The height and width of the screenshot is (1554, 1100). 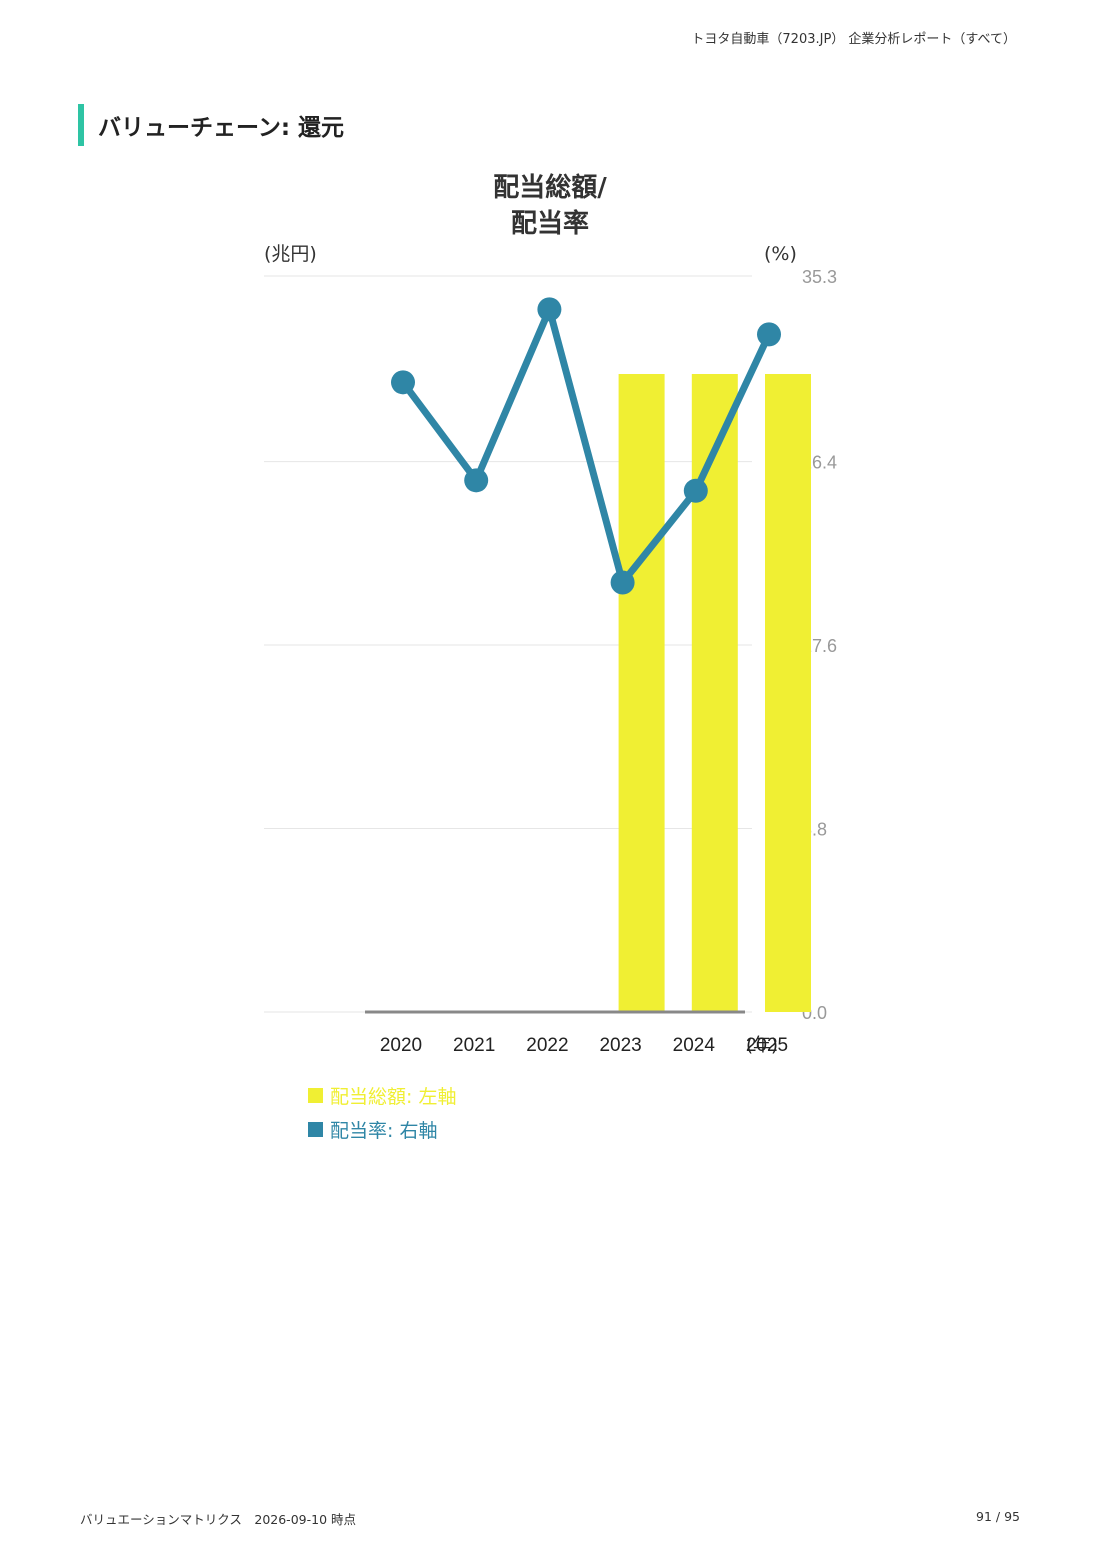 I want to click on legend-item-bar: 配当総額: 左軸, so click(x=382, y=1095).